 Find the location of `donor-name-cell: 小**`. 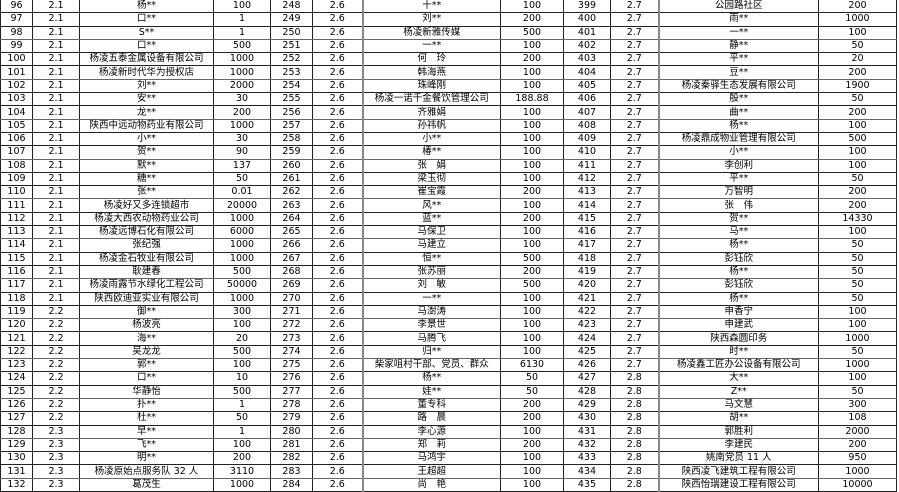

donor-name-cell: 小** is located at coordinates (738, 152).